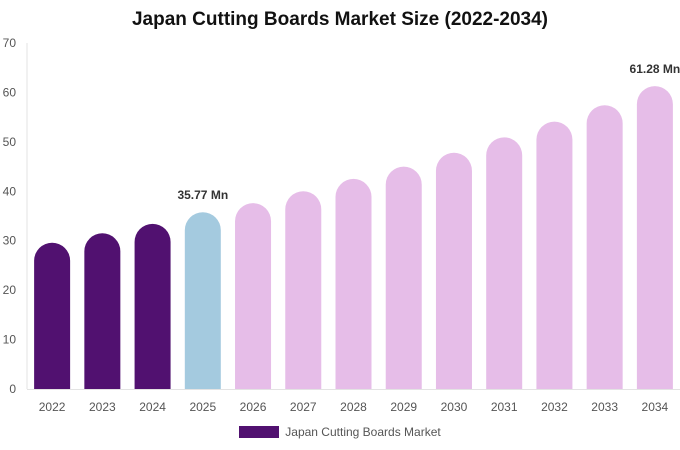  What do you see at coordinates (655, 407) in the screenshot?
I see `x-tick-label: 2034` at bounding box center [655, 407].